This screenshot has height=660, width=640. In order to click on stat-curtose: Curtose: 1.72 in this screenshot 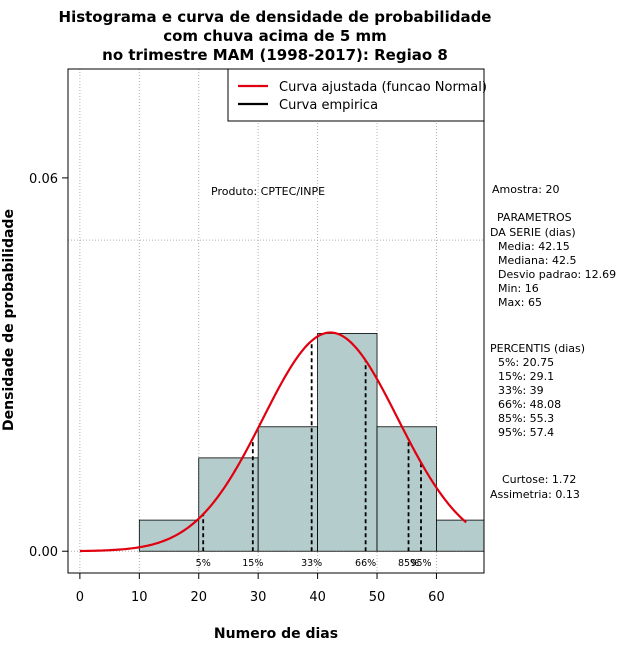, I will do `click(539, 479)`.